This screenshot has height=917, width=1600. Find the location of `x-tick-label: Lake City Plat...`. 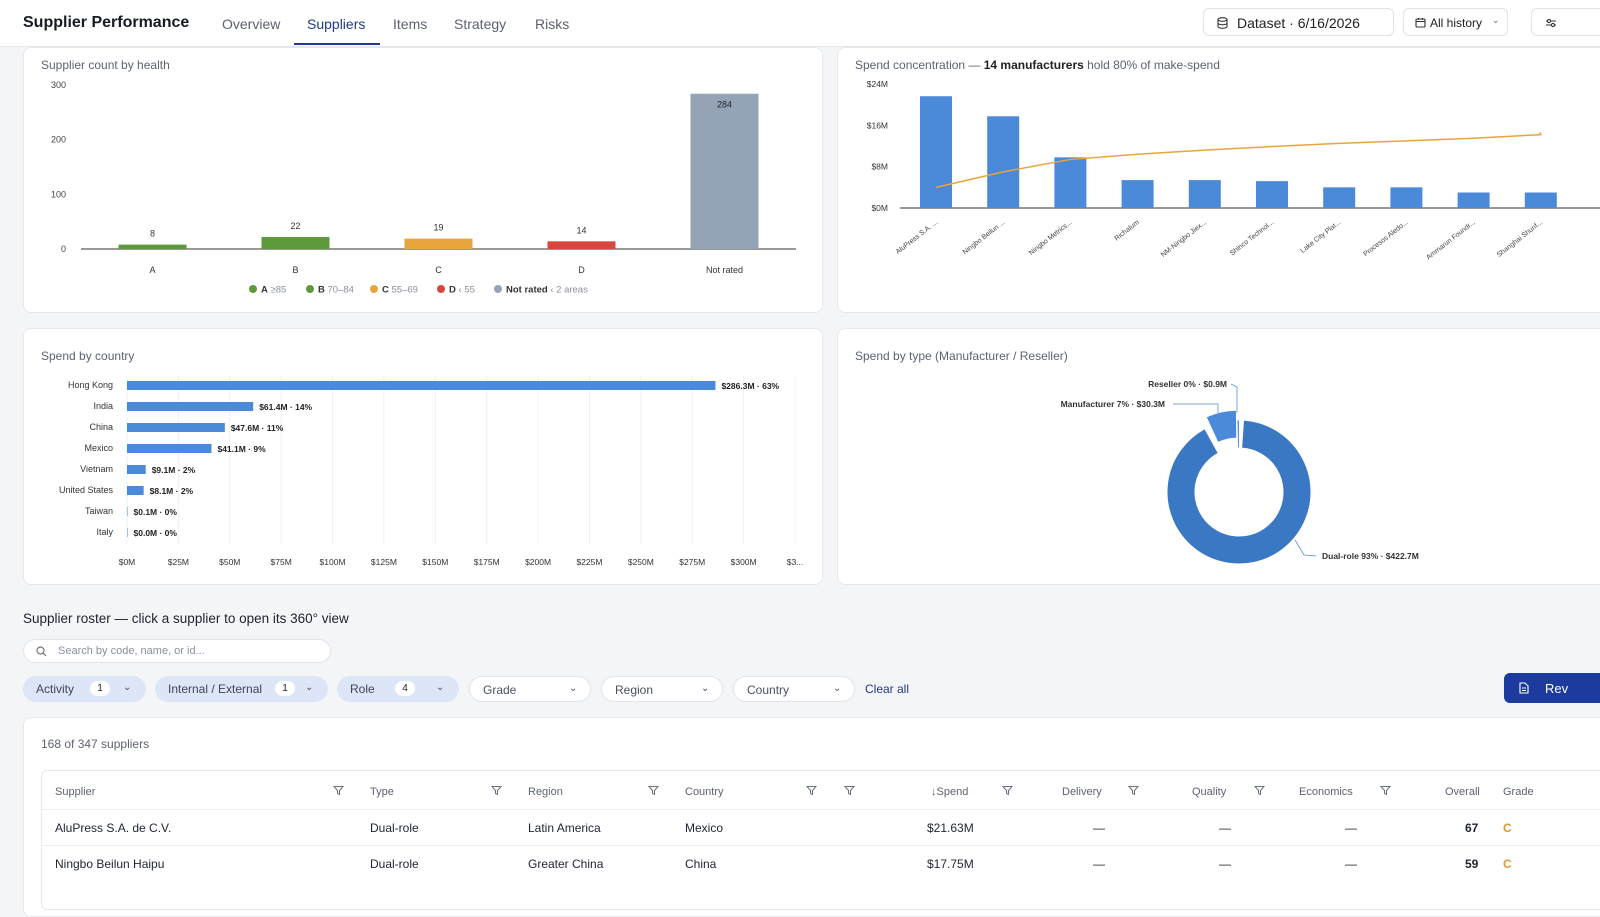

x-tick-label: Lake City Plat... is located at coordinates (1320, 237).